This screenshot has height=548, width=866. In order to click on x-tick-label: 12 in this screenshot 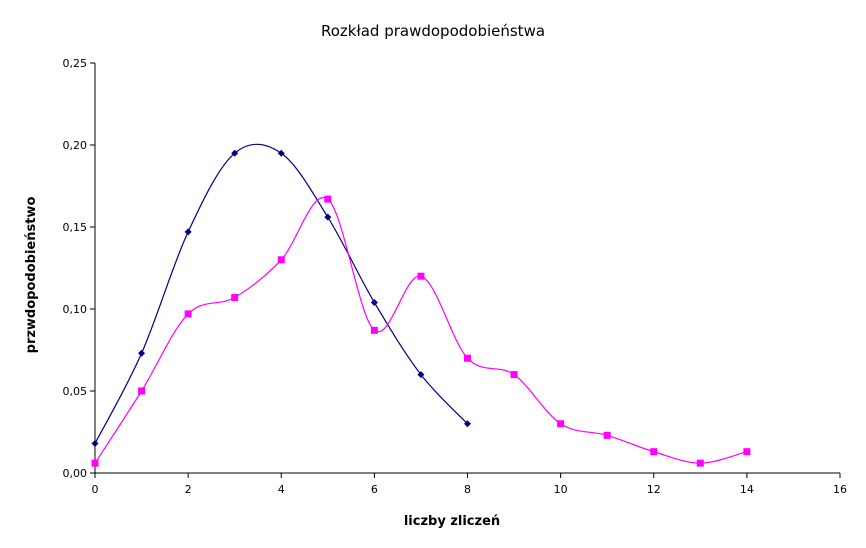, I will do `click(654, 489)`.